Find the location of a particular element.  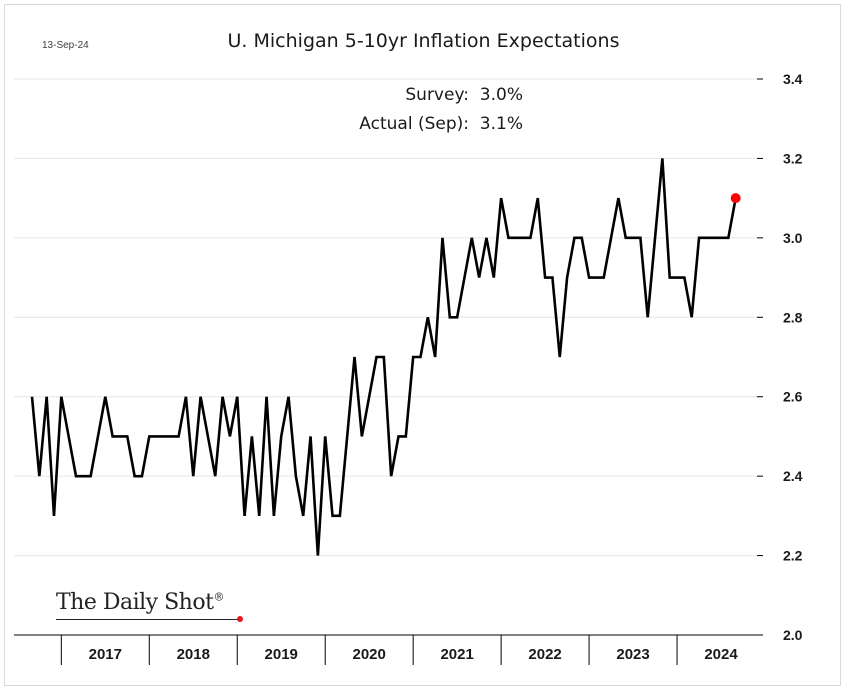

actual-annotation: Actual (Sep): 3.1% is located at coordinates (441, 124).